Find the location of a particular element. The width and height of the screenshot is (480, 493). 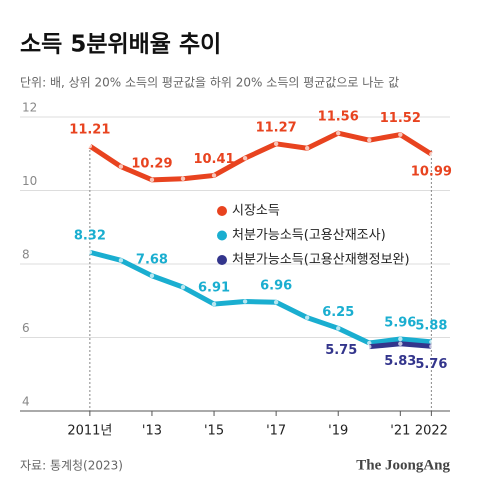

legend-label: 처분가능소득(고용산재조사) is located at coordinates (309, 235).